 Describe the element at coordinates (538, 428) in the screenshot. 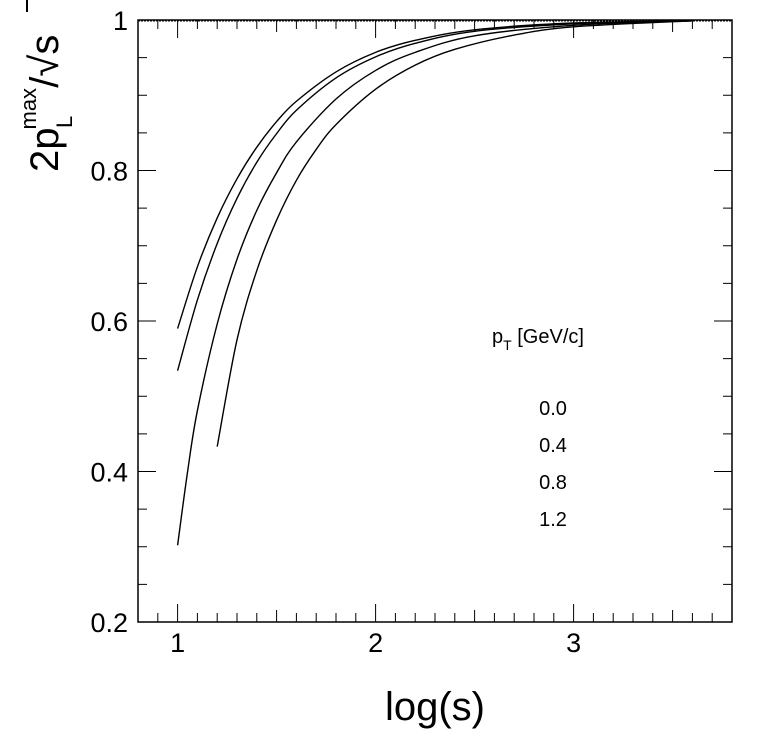

I see `legend: pT [GeV/c] 0.0 0.4 0.8 1.2` at that location.